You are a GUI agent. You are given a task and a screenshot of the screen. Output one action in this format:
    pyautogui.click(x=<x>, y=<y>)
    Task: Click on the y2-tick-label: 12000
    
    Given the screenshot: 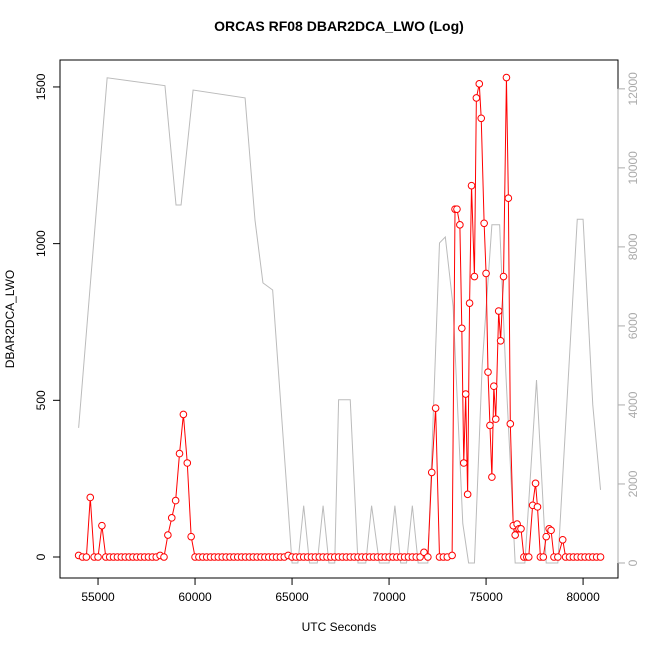 What is the action you would take?
    pyautogui.click(x=633, y=89)
    